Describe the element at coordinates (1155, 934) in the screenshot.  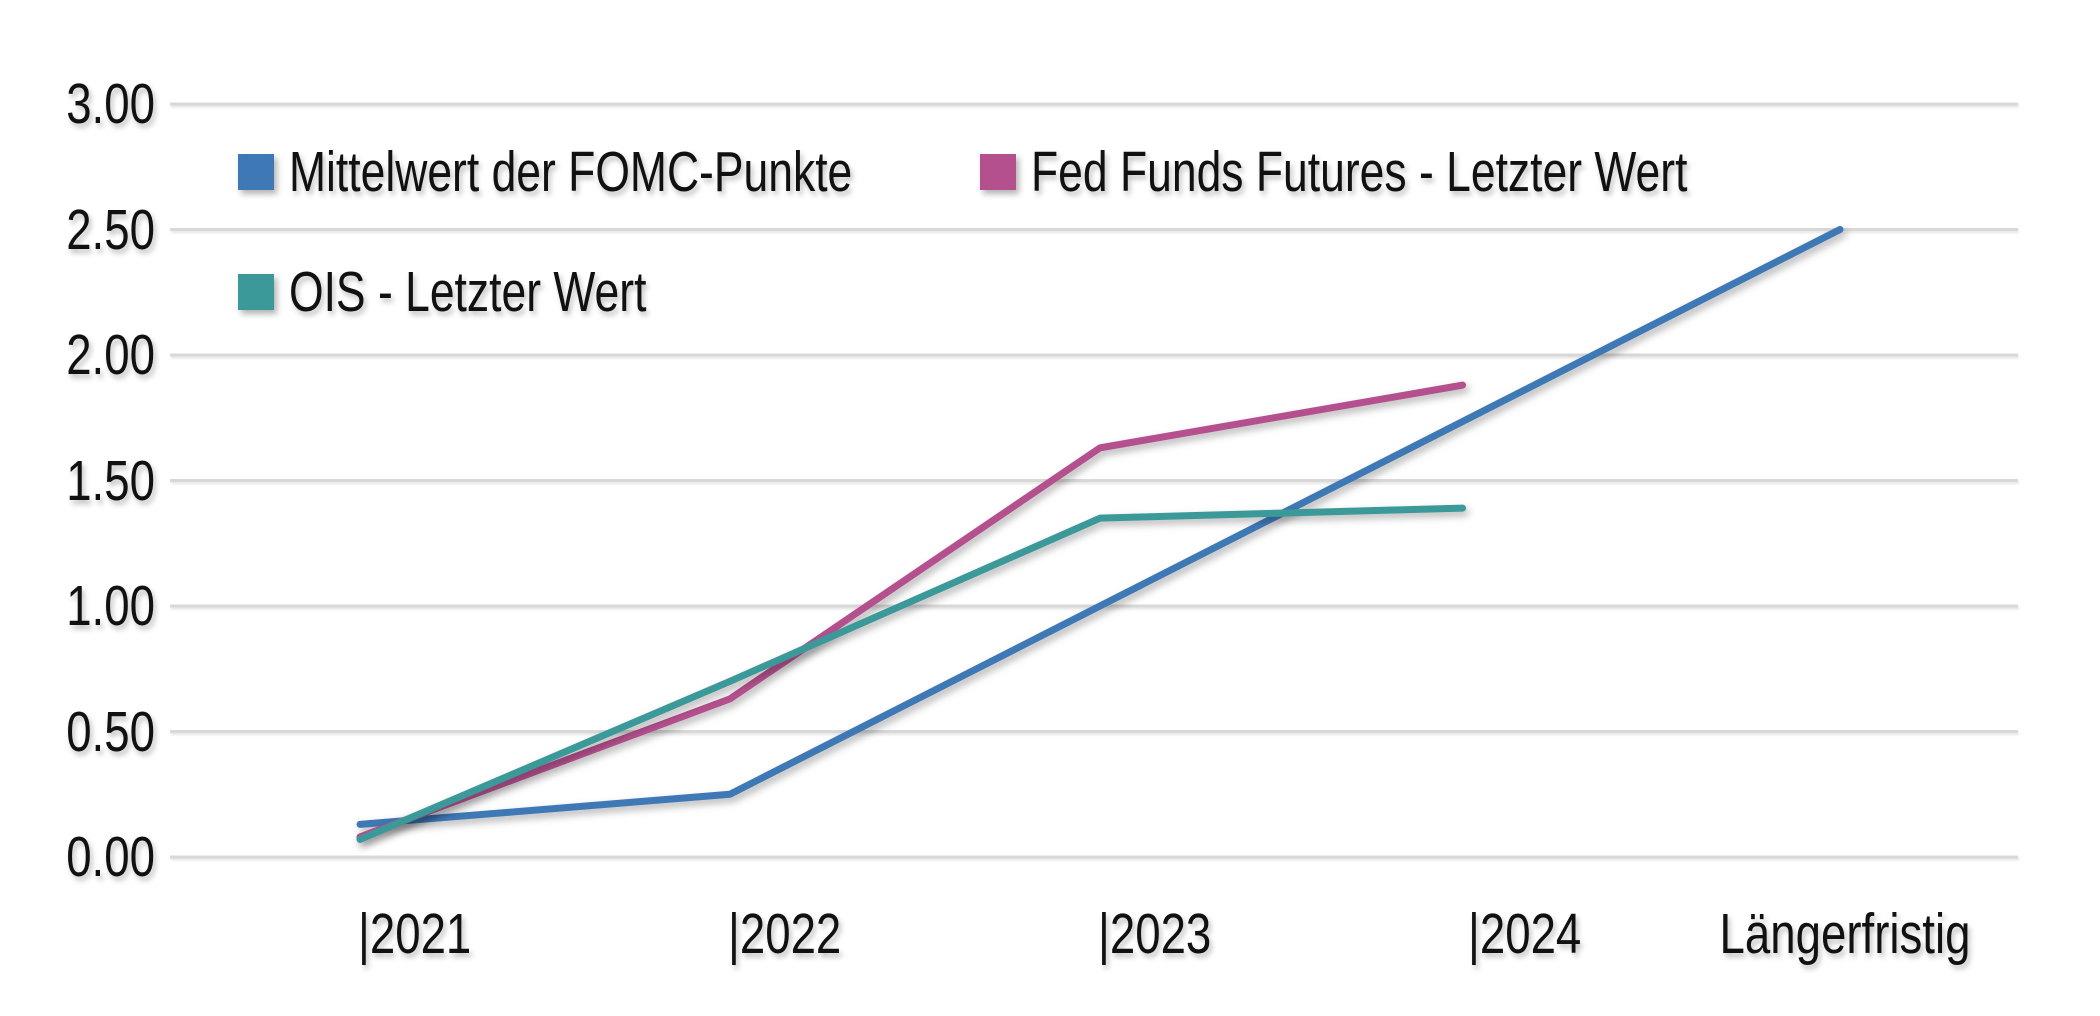
I see `x-tick-label: |2023` at that location.